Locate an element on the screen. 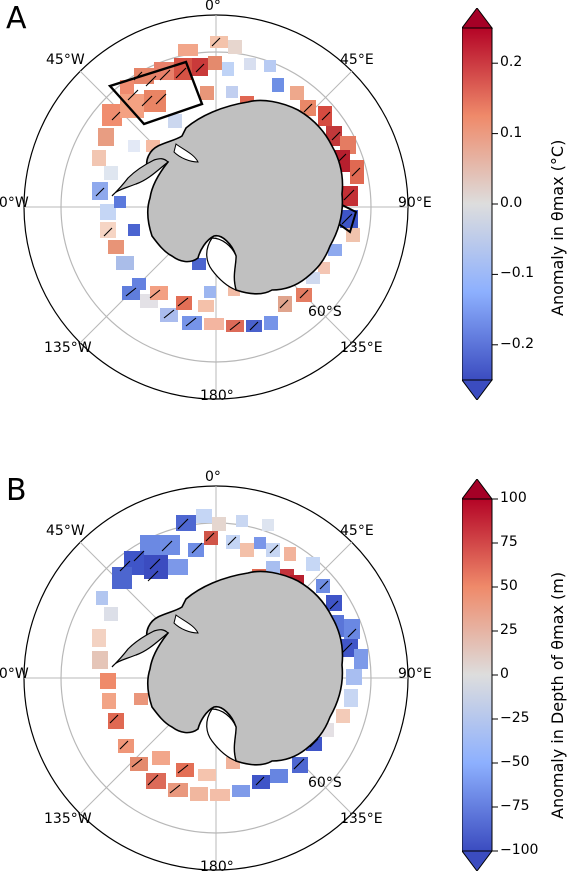 This screenshot has height=877, width=571. colorbar-label: Anomaly in θmax (°C) is located at coordinates (557, 227).